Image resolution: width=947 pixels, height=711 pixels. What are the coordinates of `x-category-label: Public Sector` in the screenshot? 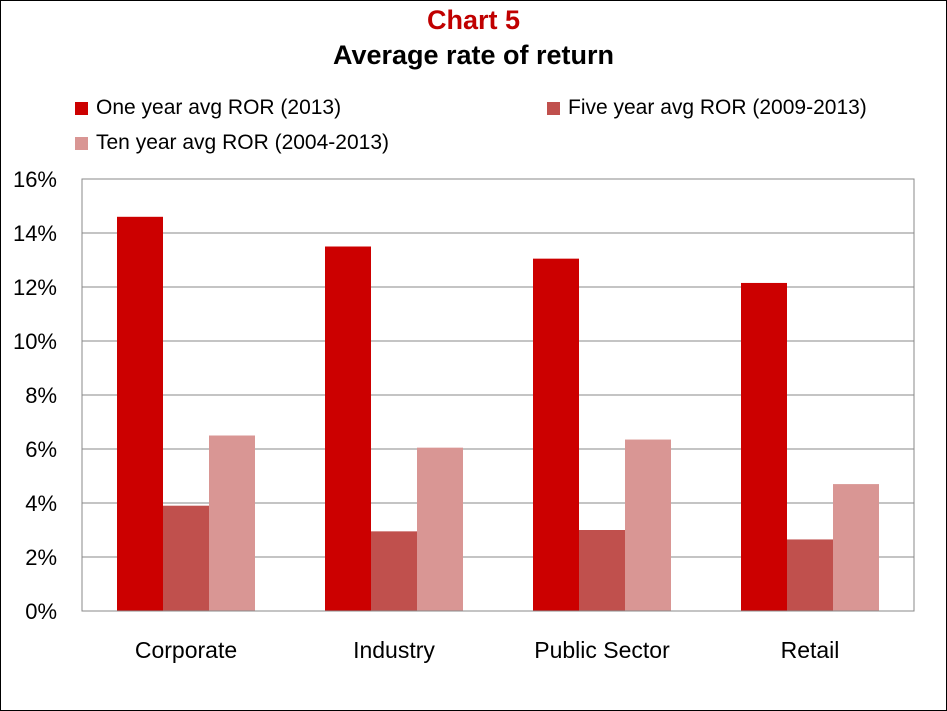 It's located at (602, 650).